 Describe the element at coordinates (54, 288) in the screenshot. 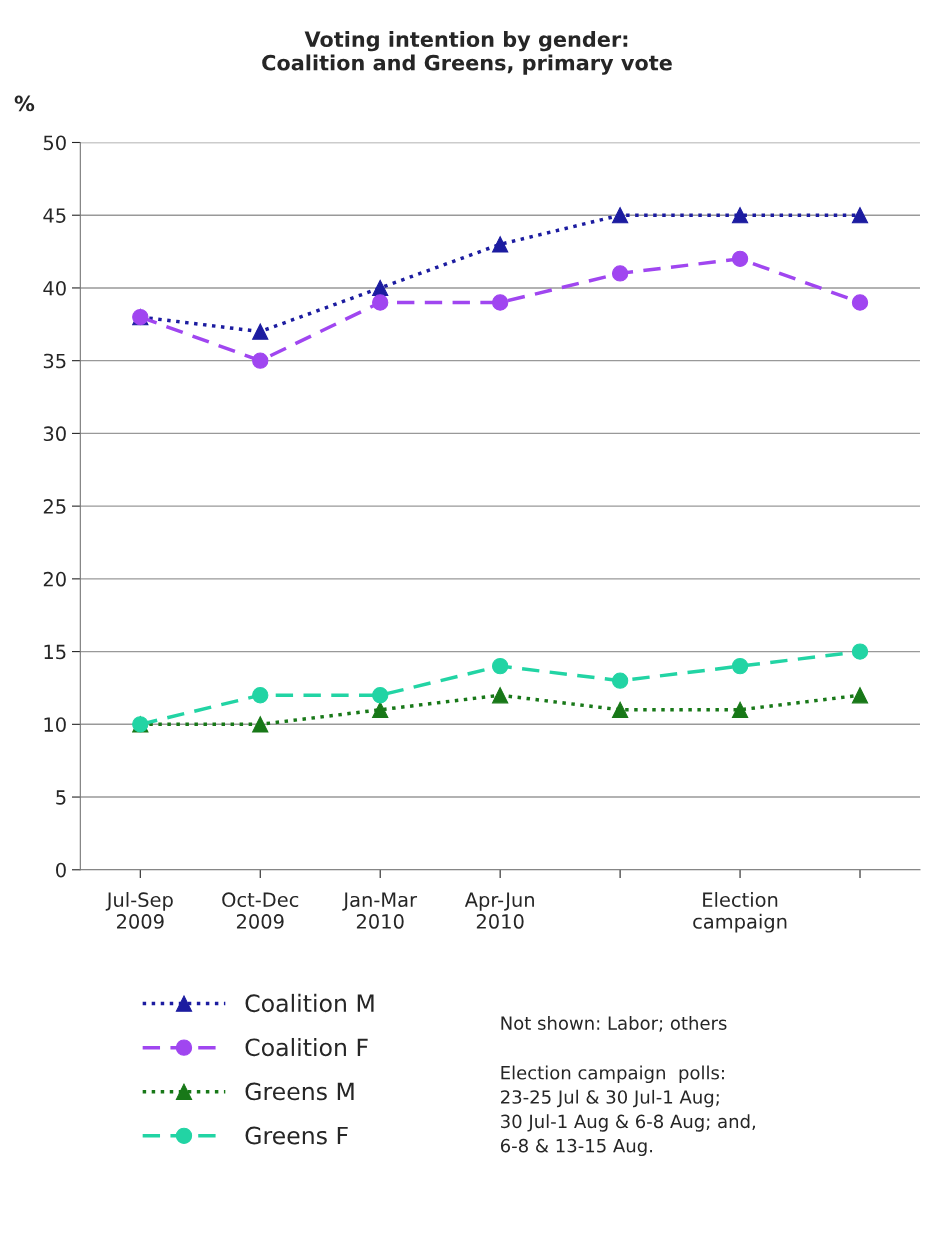

I see `y-tick-label: 40` at that location.